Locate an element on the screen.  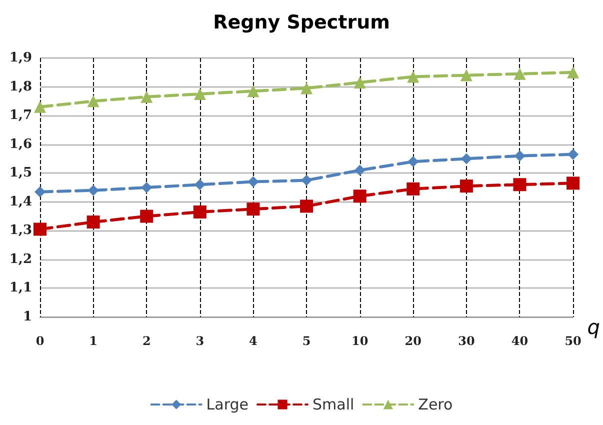
x-tick-label: 5 is located at coordinates (306, 341).